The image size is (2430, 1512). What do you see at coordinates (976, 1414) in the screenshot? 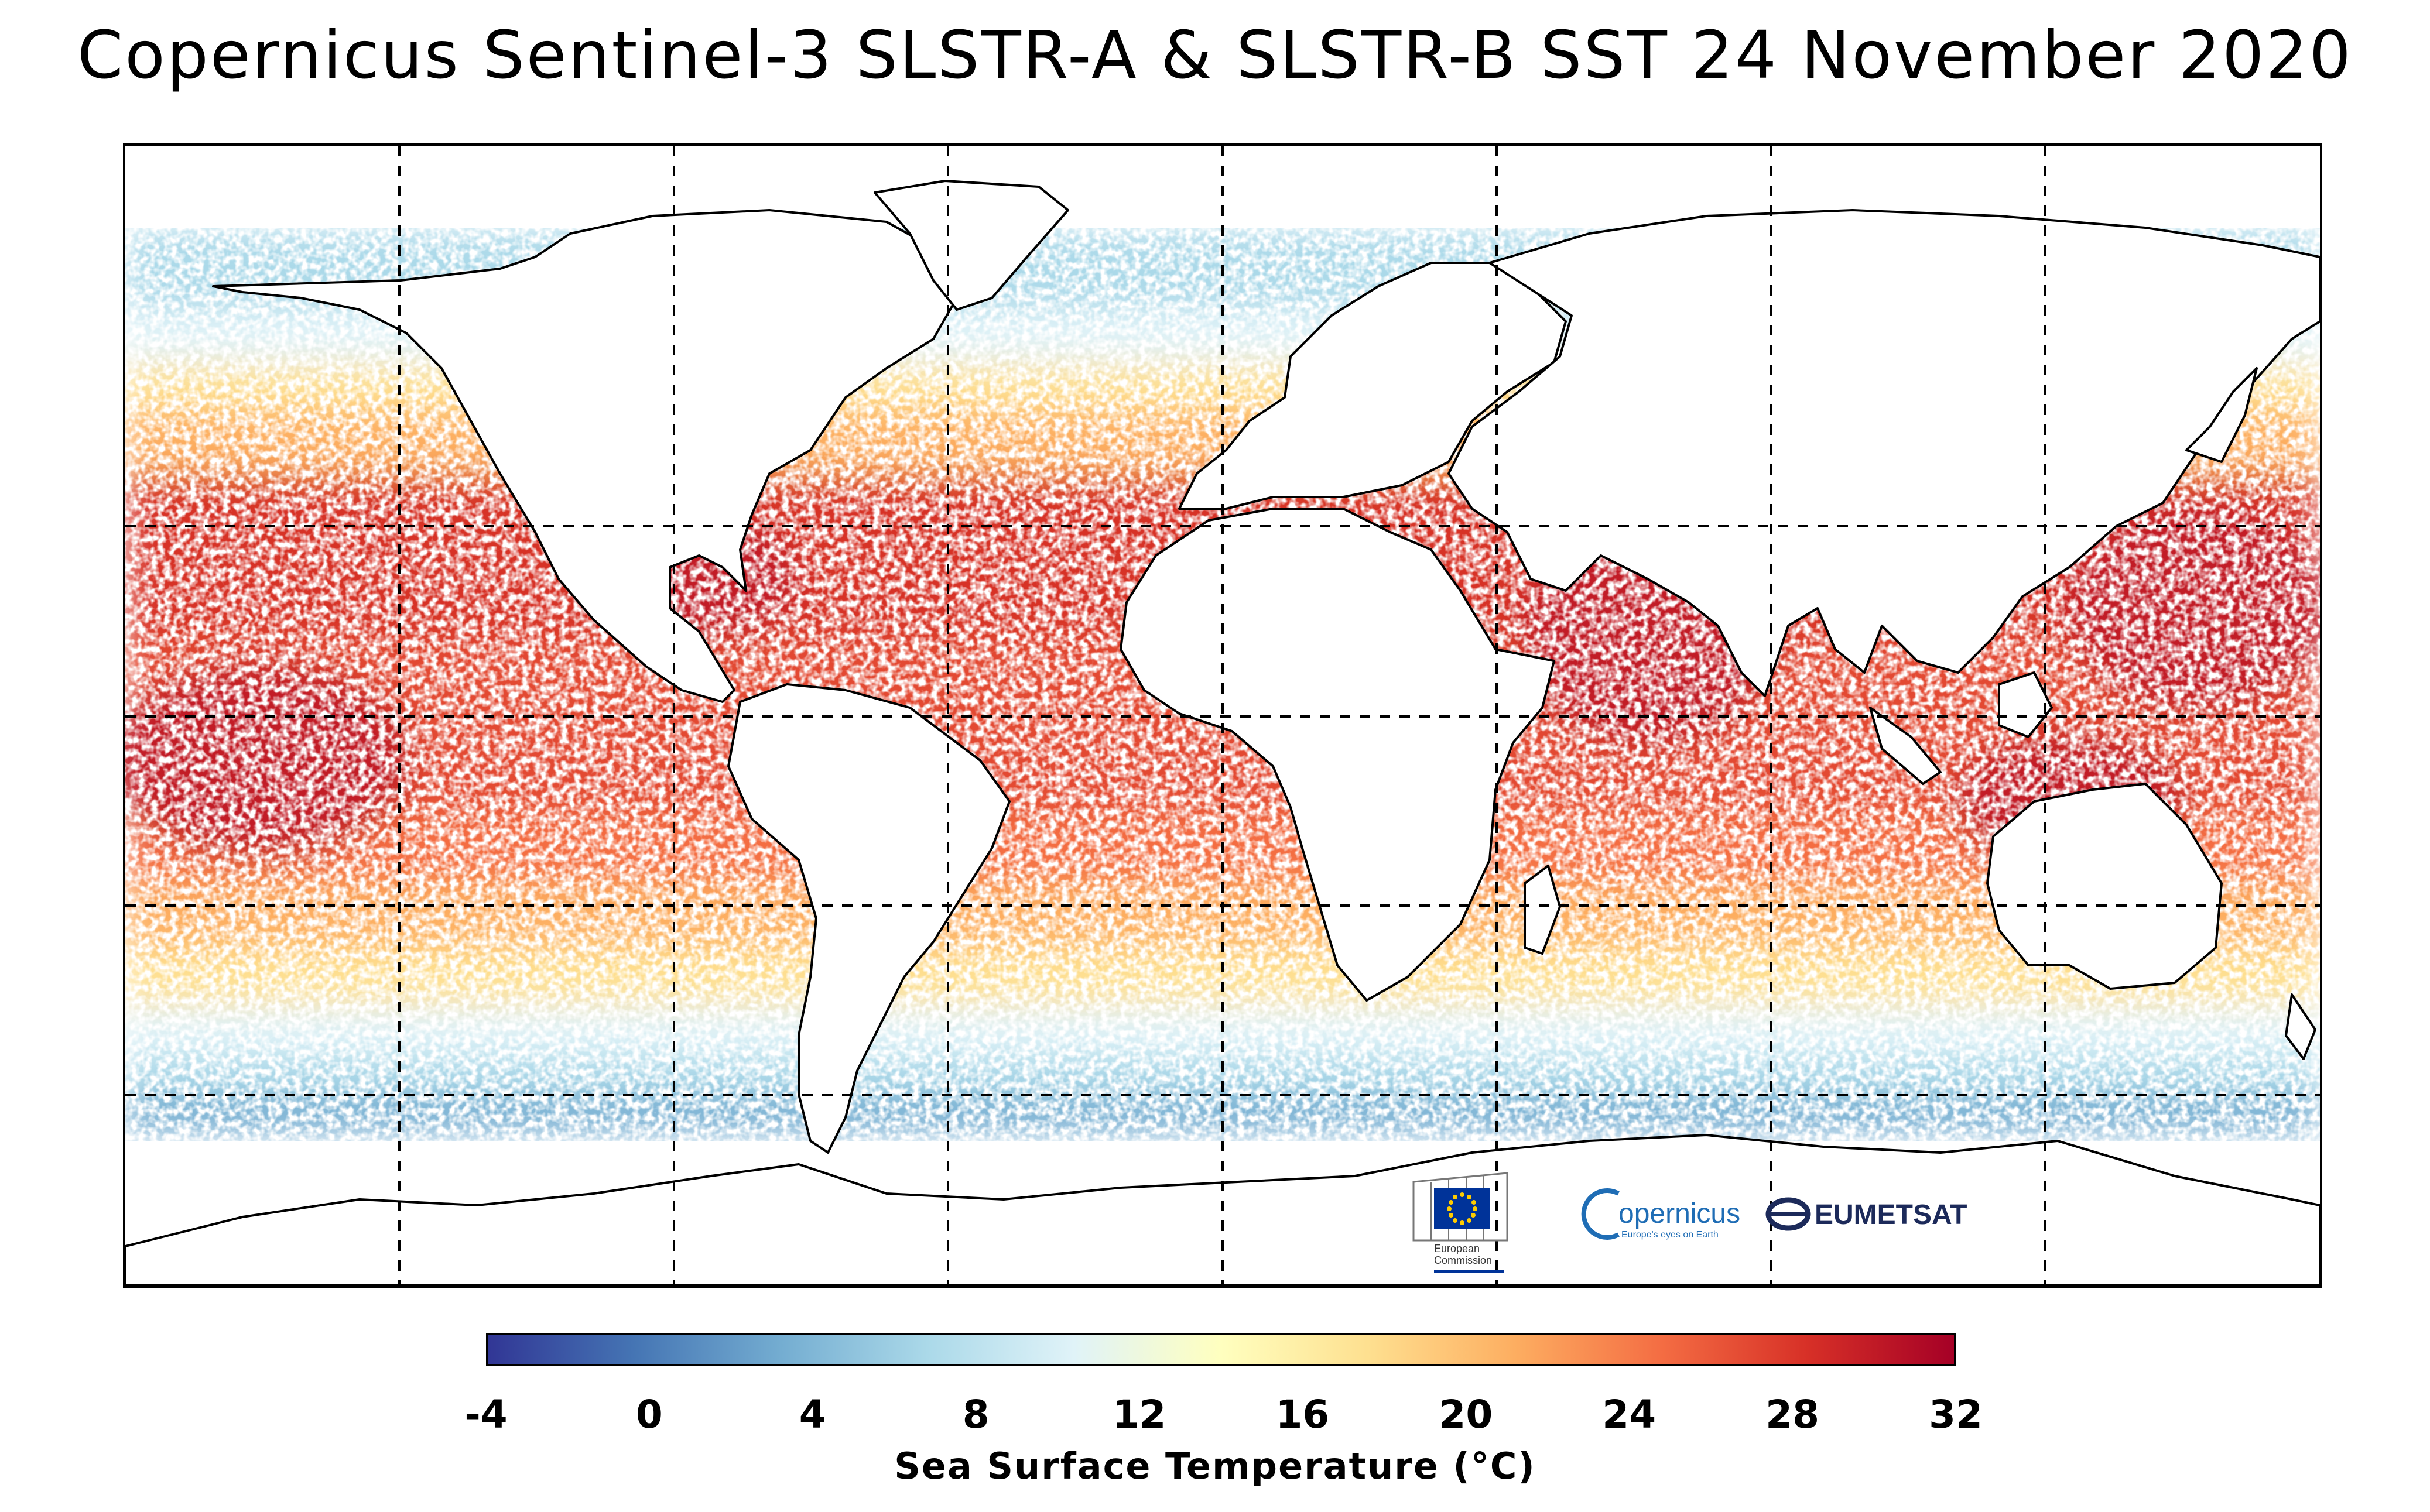
I see `colorbar-tick-label: 8` at bounding box center [976, 1414].